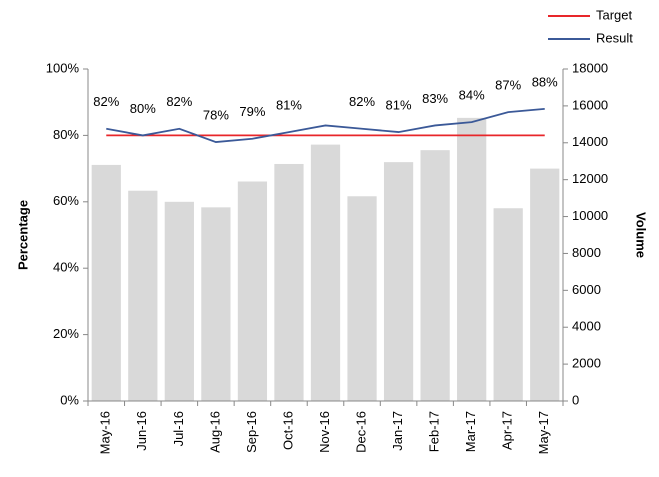 Image resolution: width=659 pixels, height=477 pixels. I want to click on x-tick-label: Sep-16, so click(251, 432).